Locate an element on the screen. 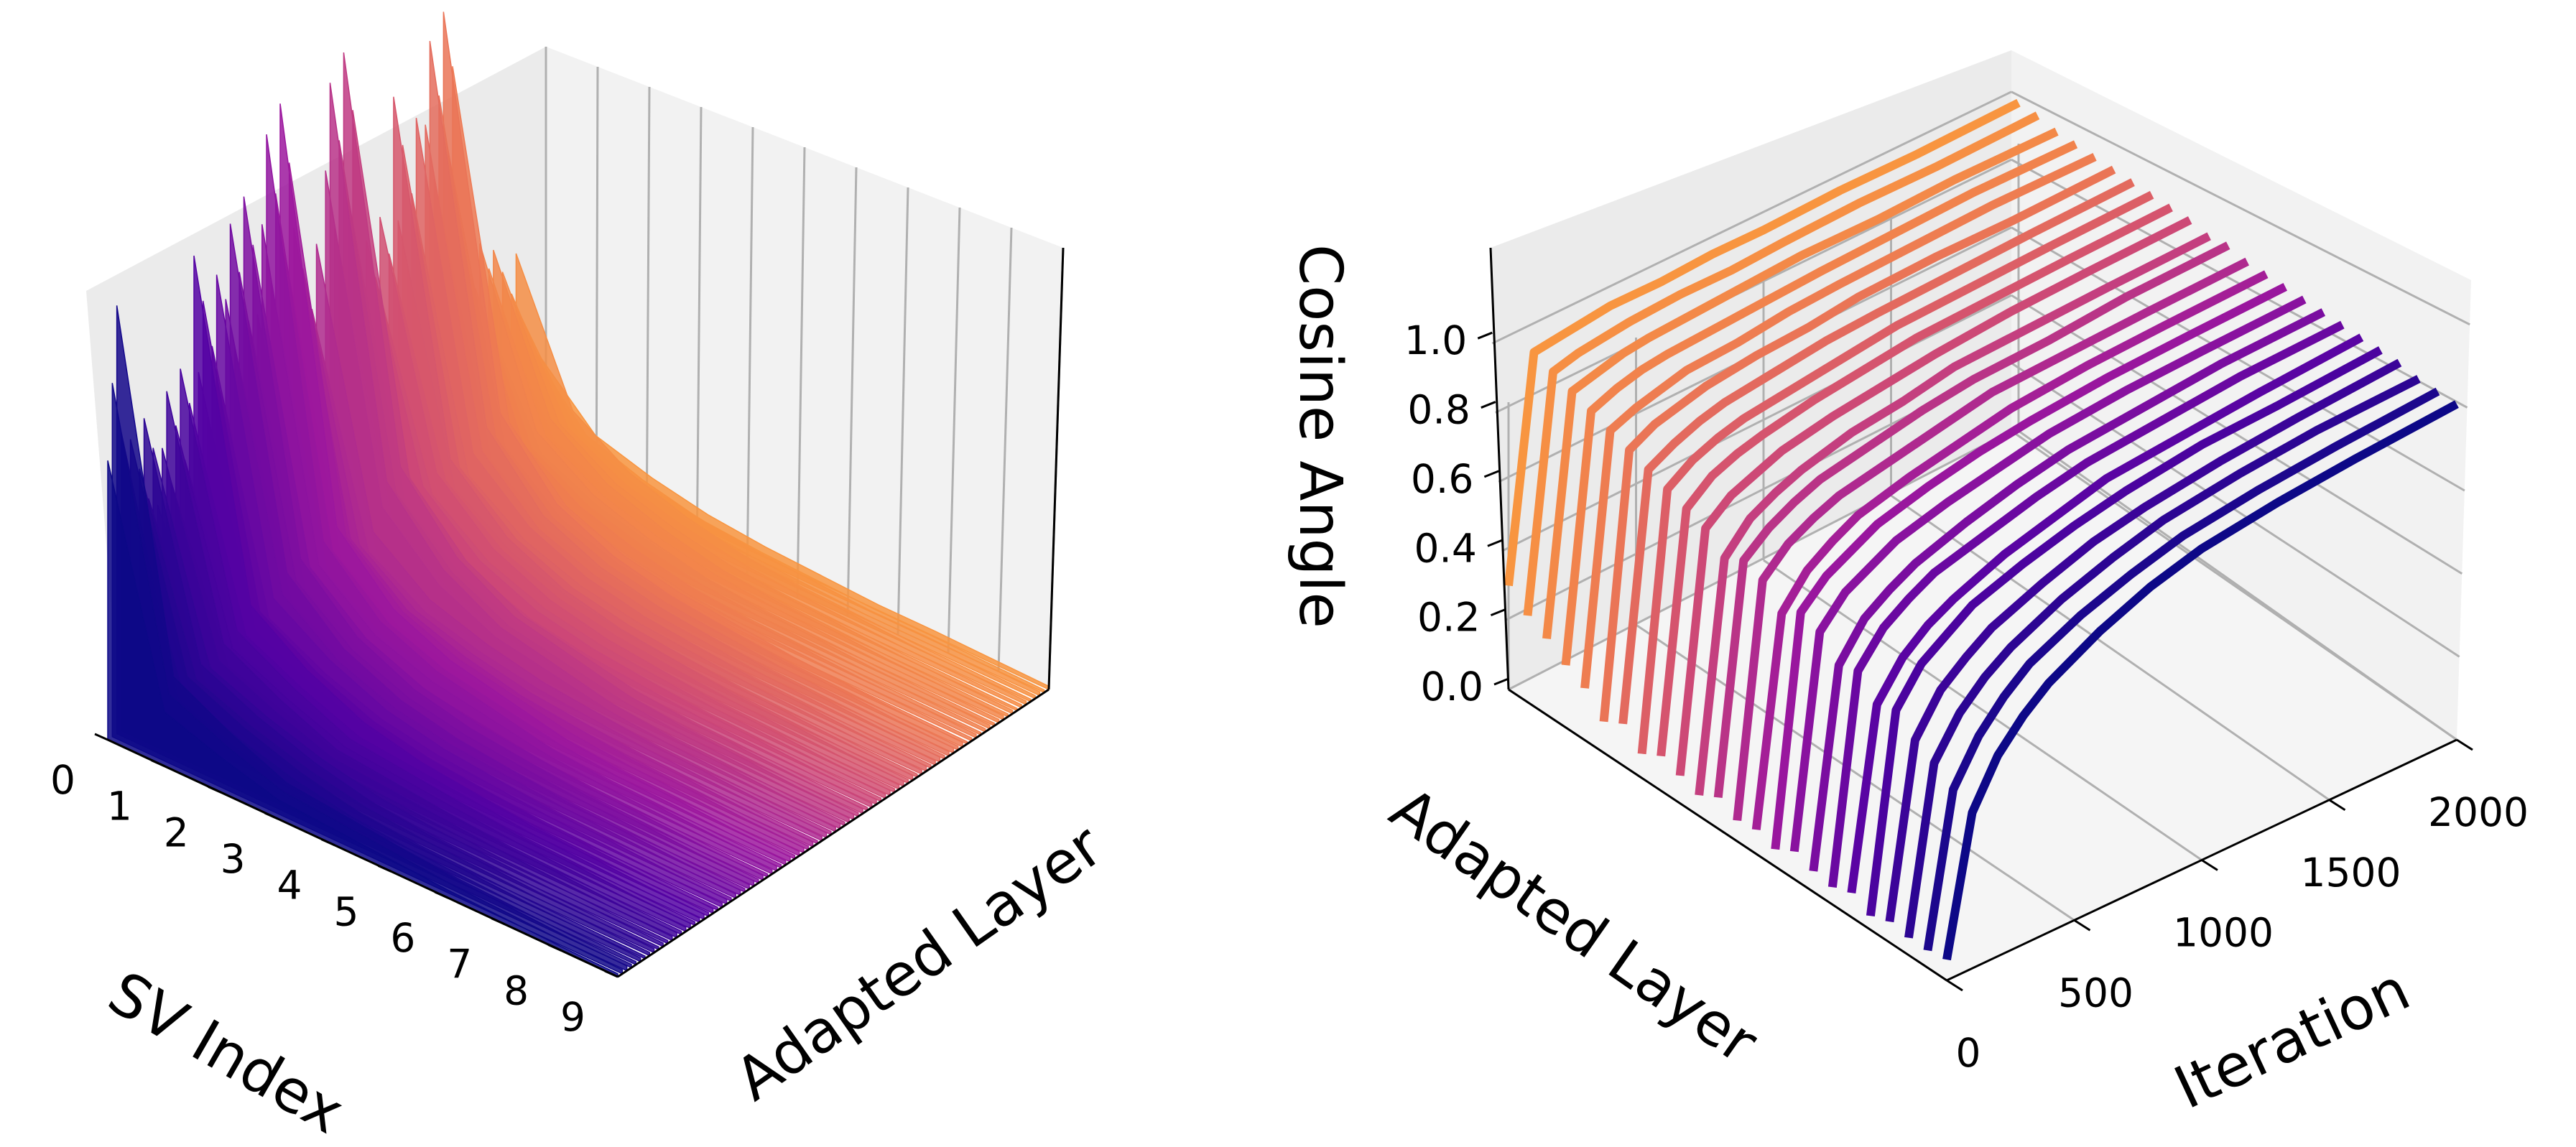  left-chart-x-axis-line is located at coordinates (362, 858).